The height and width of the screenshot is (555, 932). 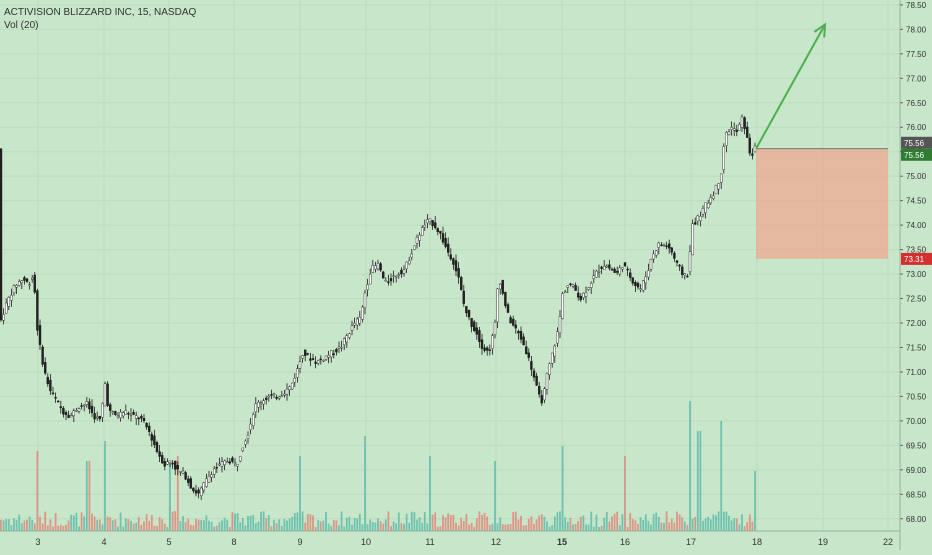 I want to click on price-tick-label: 77.00, so click(x=916, y=78).